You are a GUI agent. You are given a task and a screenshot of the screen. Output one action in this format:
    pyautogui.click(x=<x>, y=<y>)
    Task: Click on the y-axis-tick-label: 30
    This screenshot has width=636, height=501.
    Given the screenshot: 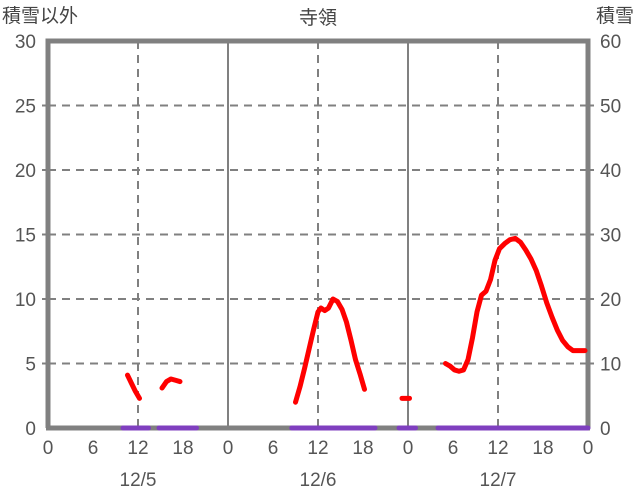 What is the action you would take?
    pyautogui.click(x=25, y=42)
    